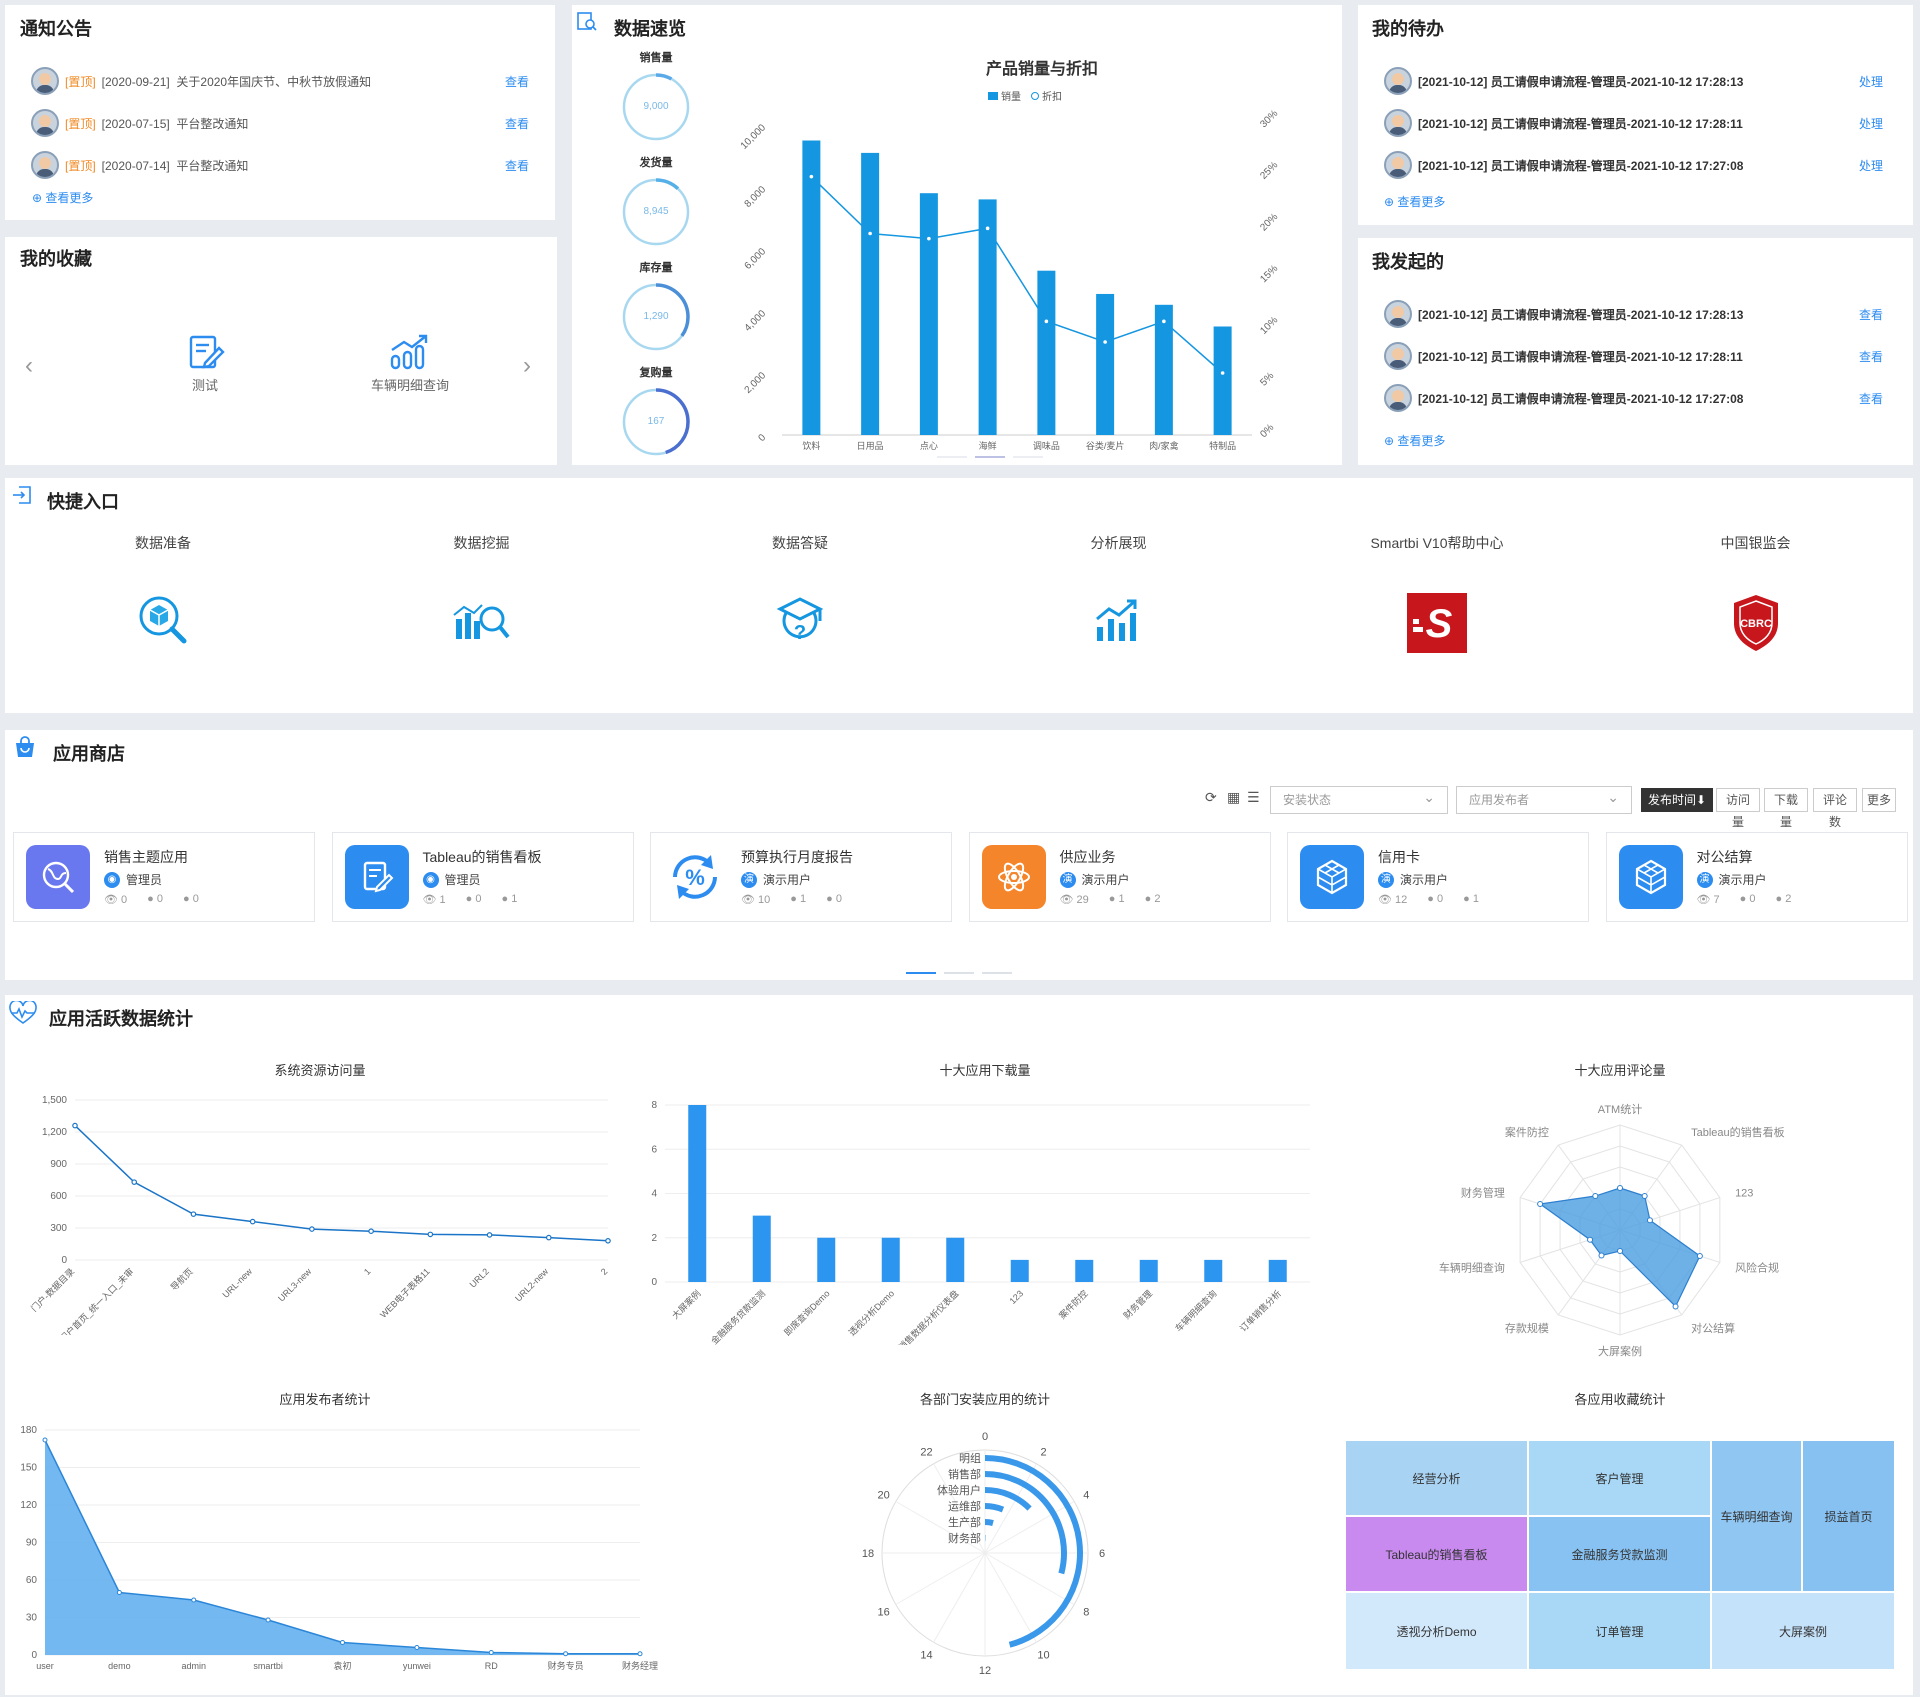 The height and width of the screenshot is (1697, 1920). What do you see at coordinates (1119, 608) in the screenshot?
I see `quick-item-3: 分析展现` at bounding box center [1119, 608].